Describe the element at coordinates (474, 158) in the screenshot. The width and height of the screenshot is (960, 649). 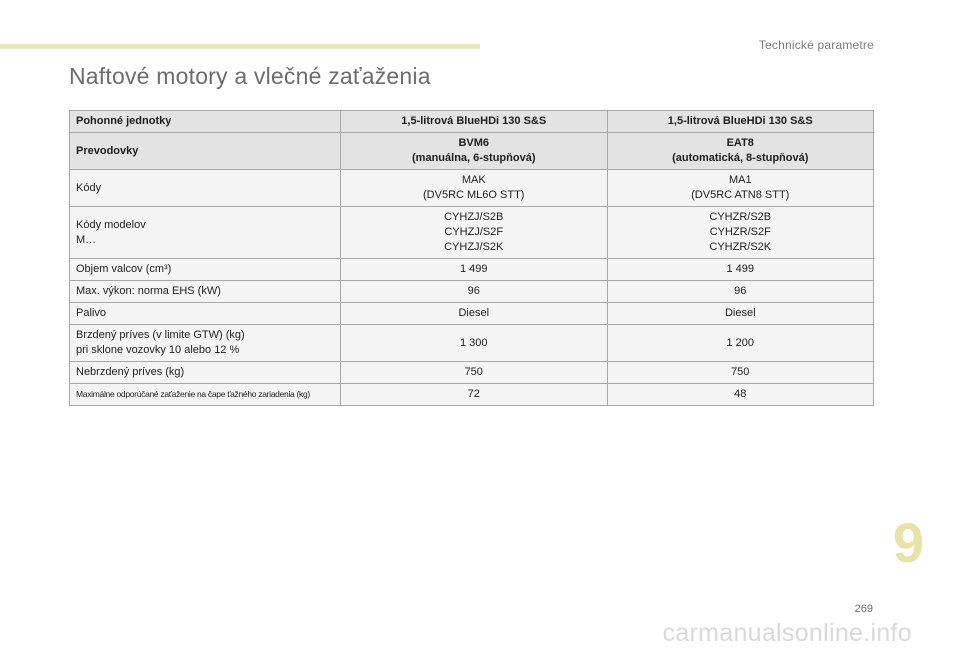
I see `gearbox-desc: (manuálna, 6-stupňová)` at that location.